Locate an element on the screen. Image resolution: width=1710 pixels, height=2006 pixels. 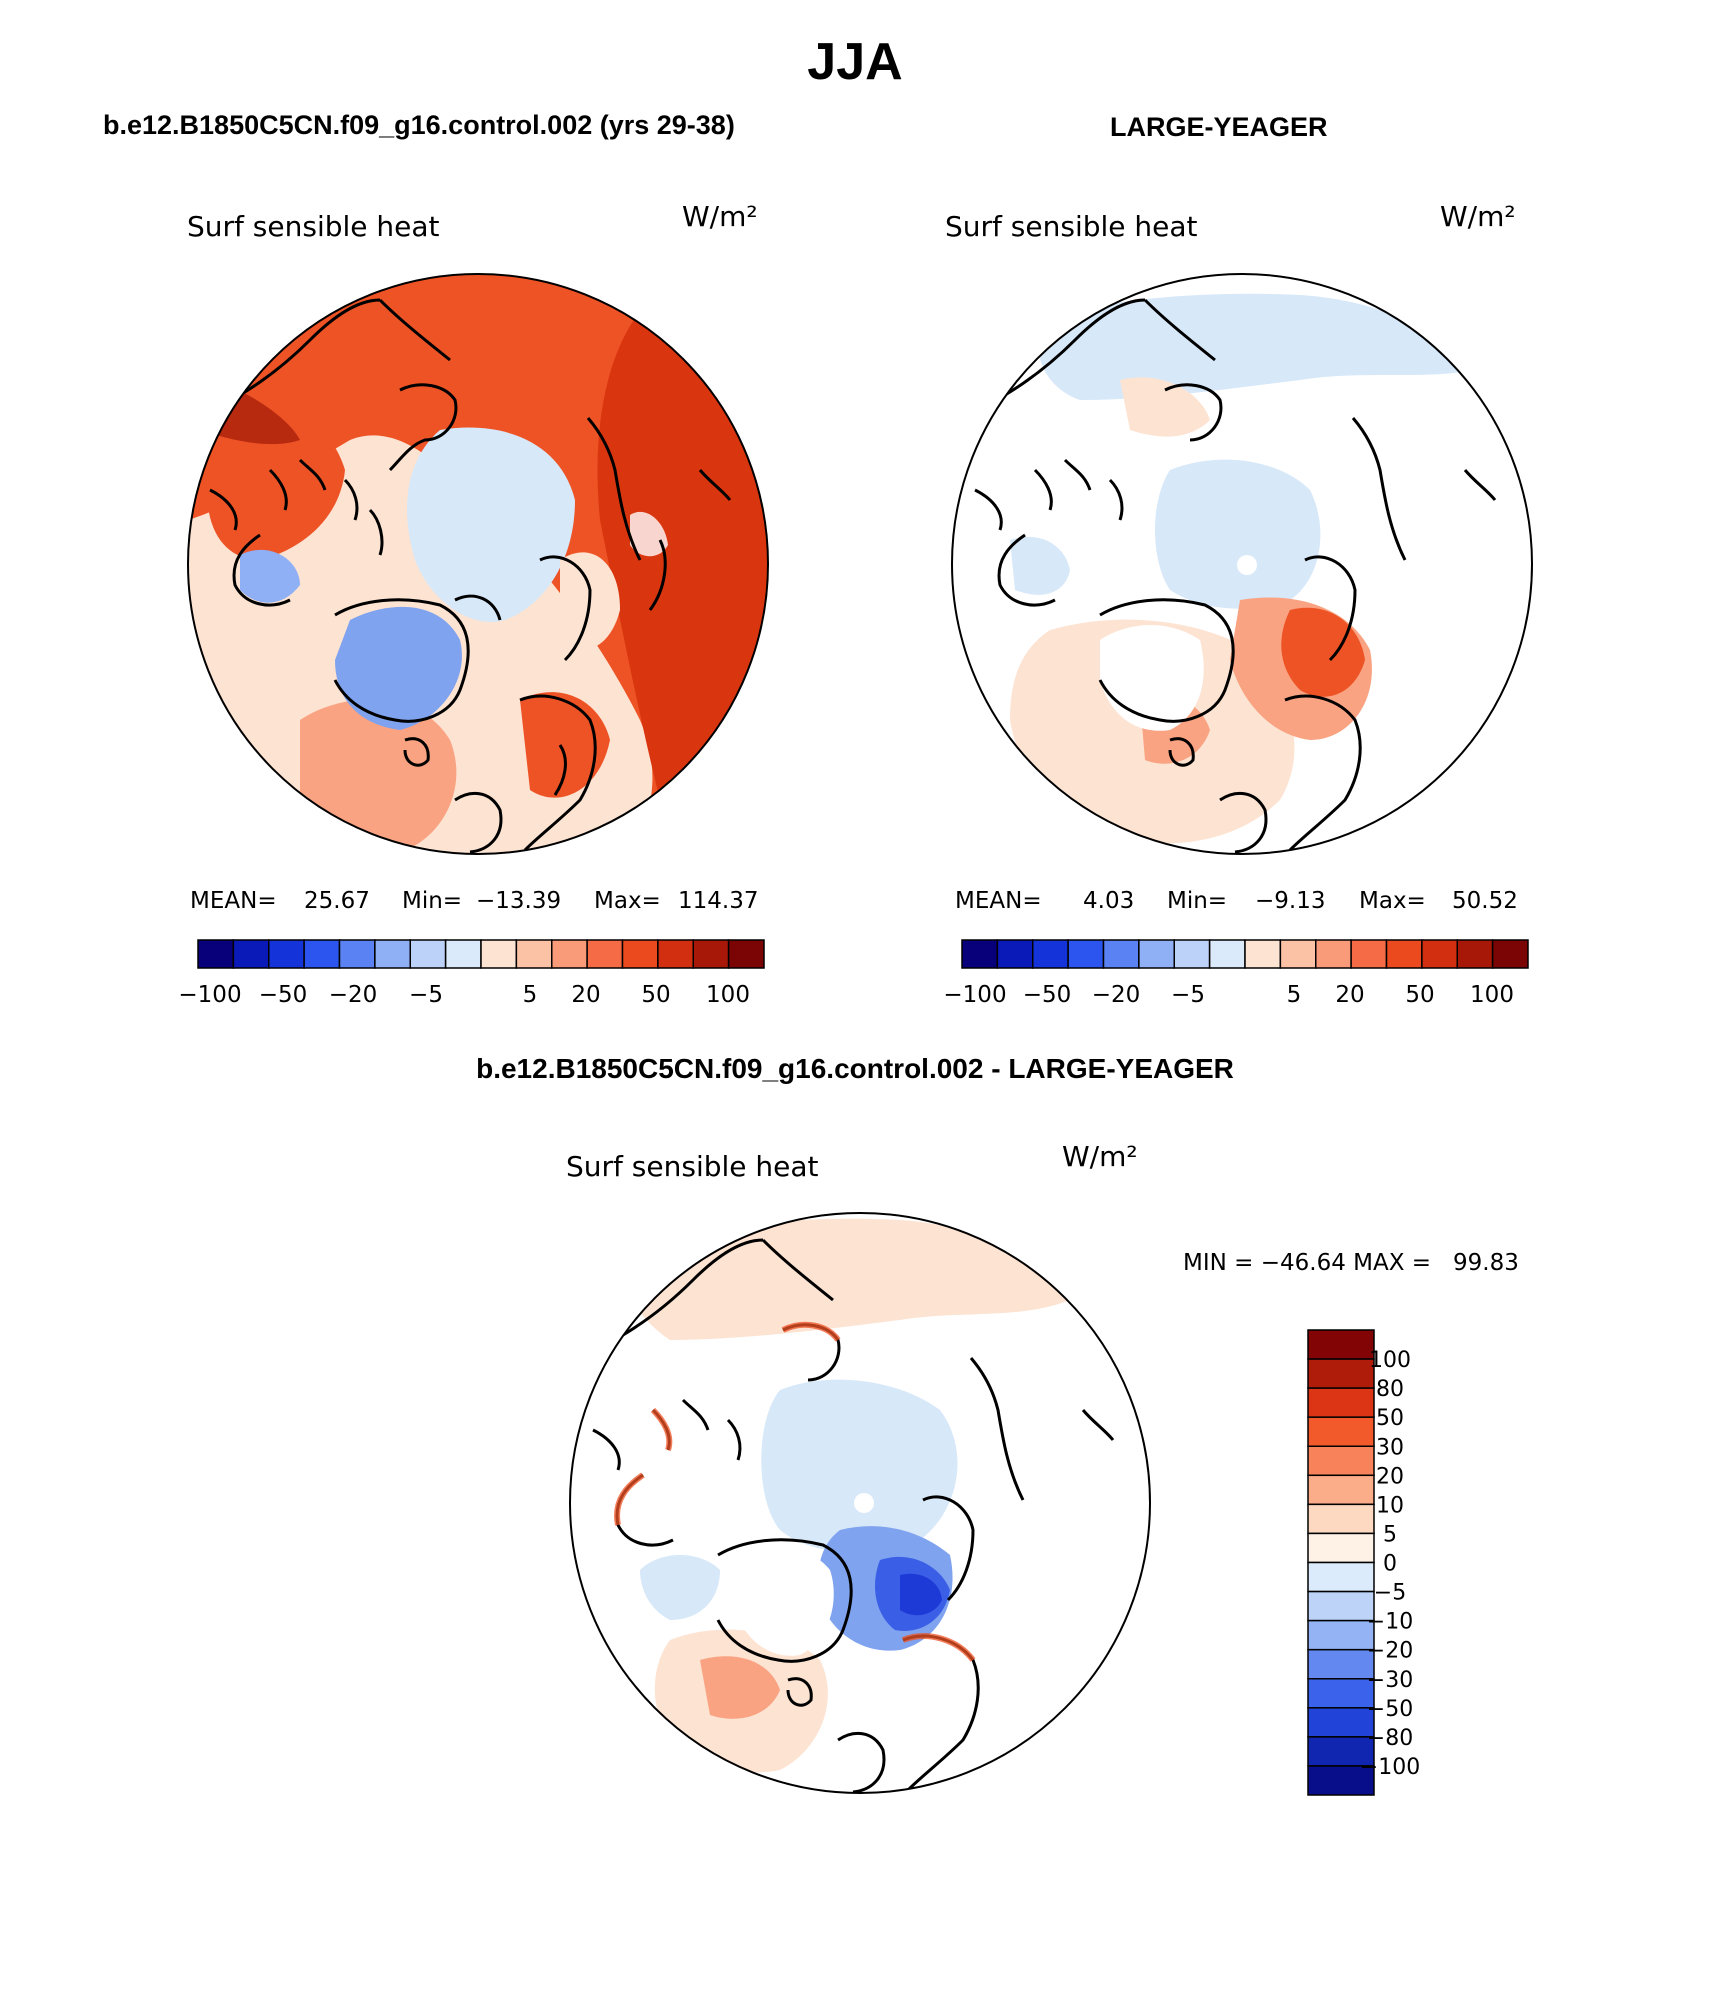
panel2-shade-arctic-ocean is located at coordinates (1238, 534).